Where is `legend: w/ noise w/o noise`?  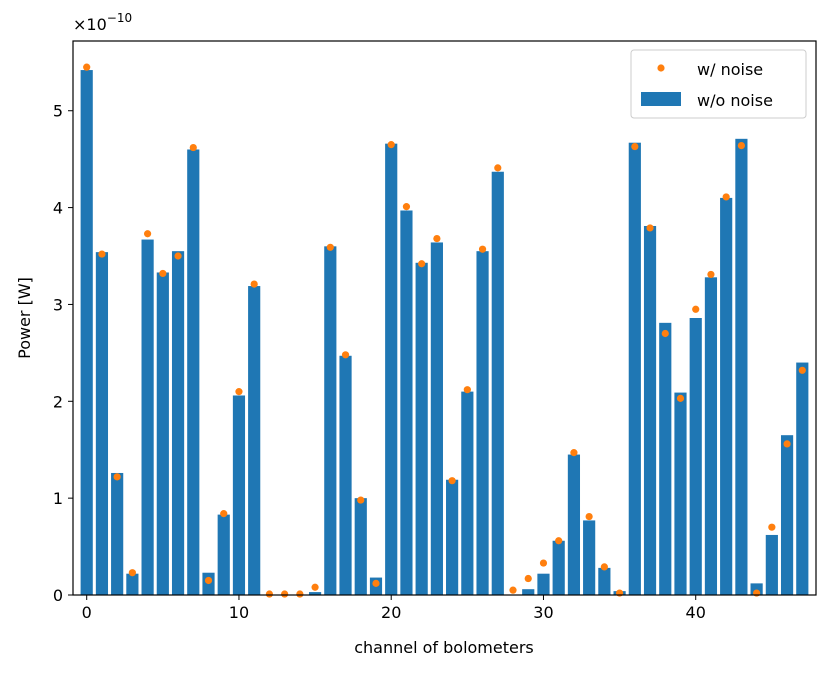
legend: w/ noise w/o noise is located at coordinates (718, 84).